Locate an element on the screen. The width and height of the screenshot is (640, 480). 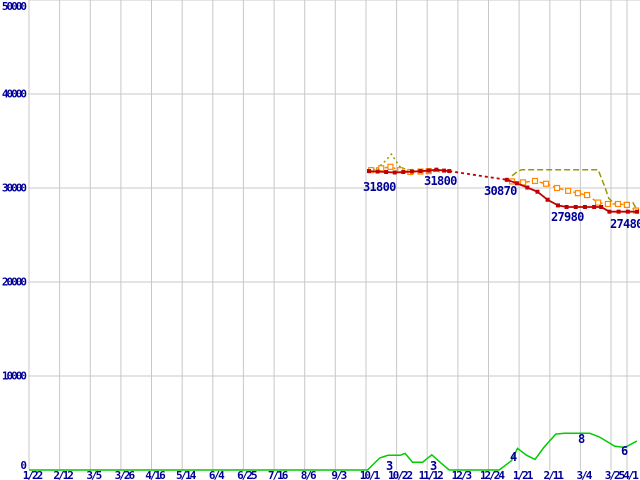
y-tick-label: 10000 is located at coordinates (14, 376).